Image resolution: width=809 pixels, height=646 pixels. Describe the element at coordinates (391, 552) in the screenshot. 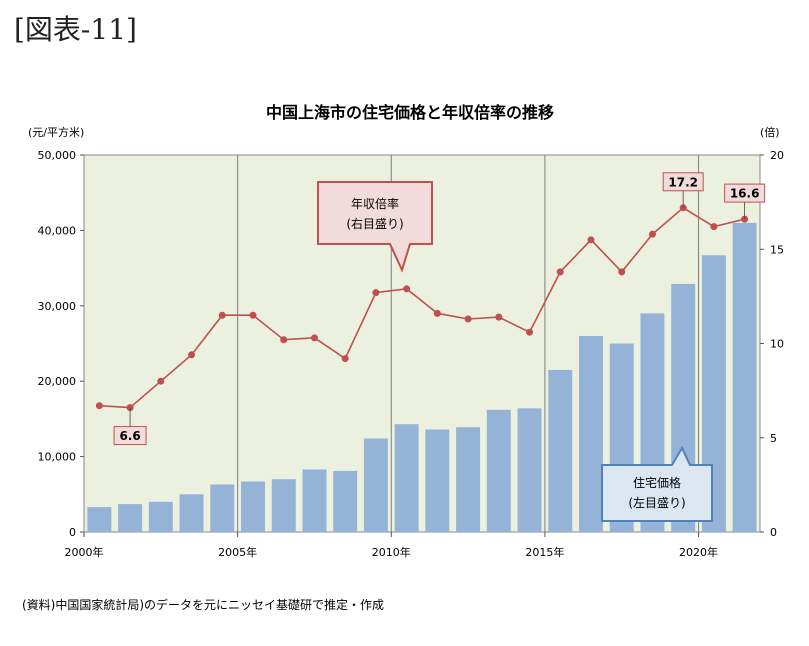

I see `x-tick-label: 2010年` at that location.